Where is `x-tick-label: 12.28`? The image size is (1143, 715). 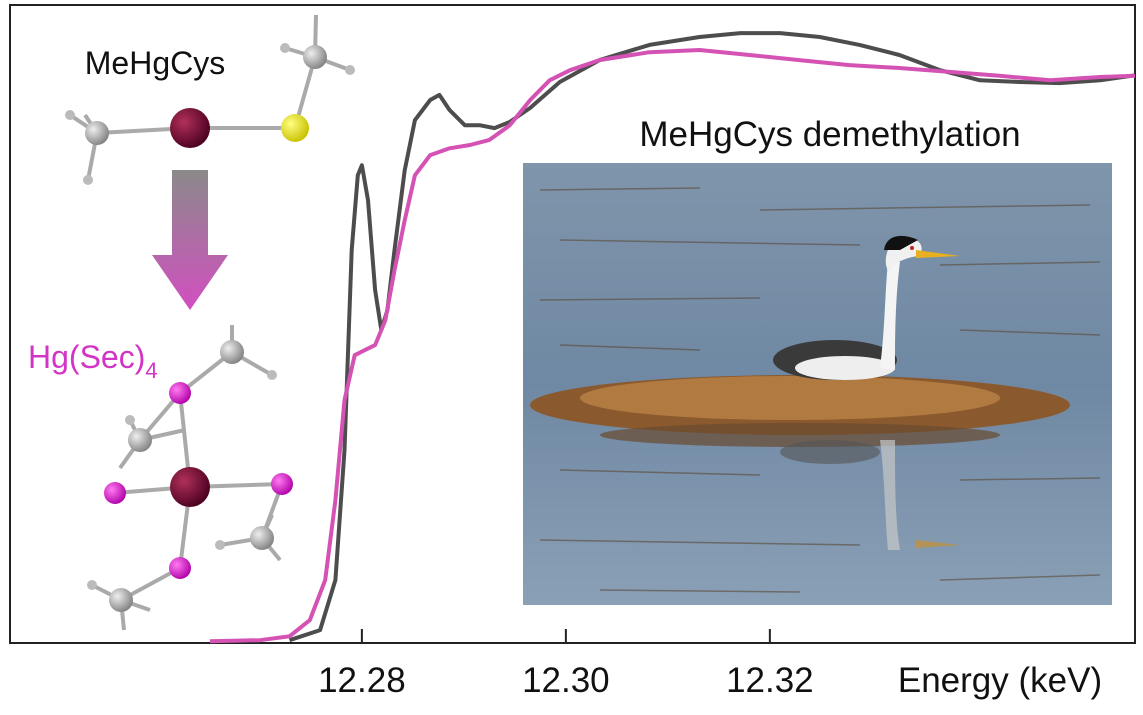 x-tick-label: 12.28 is located at coordinates (362, 680).